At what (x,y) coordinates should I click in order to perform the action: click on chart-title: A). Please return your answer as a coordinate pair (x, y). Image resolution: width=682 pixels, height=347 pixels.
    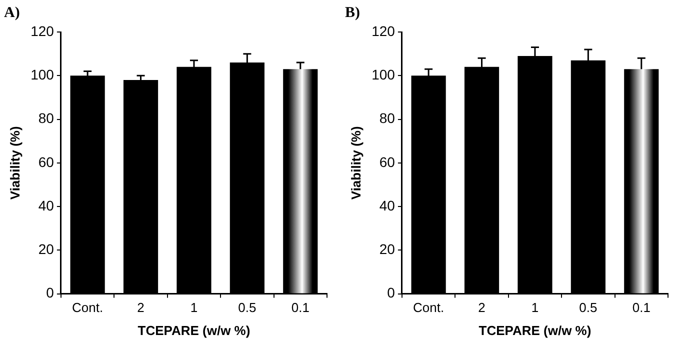
    Looking at the image, I should click on (12, 12).